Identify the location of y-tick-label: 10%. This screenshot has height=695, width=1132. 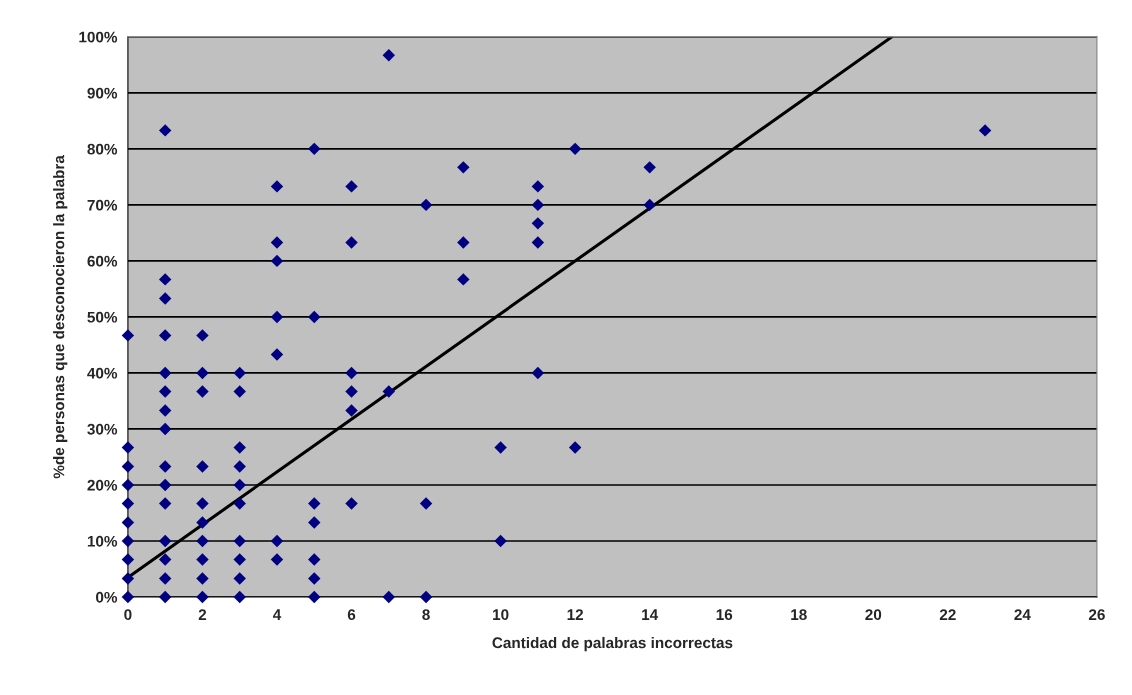
(102, 541).